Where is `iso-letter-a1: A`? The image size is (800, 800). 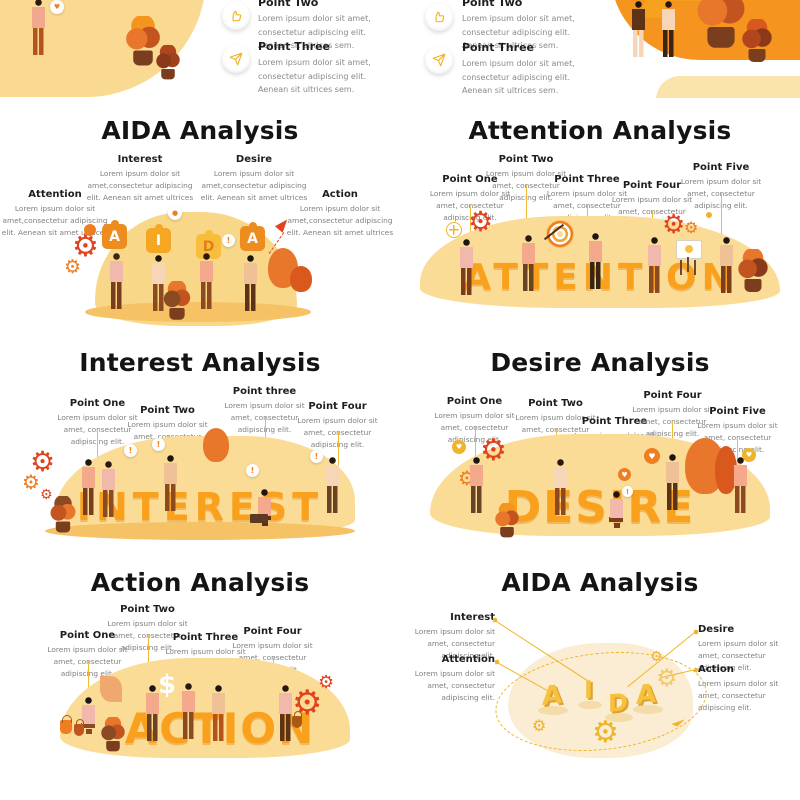
iso-letter-a1: A is located at coordinates (552, 696).